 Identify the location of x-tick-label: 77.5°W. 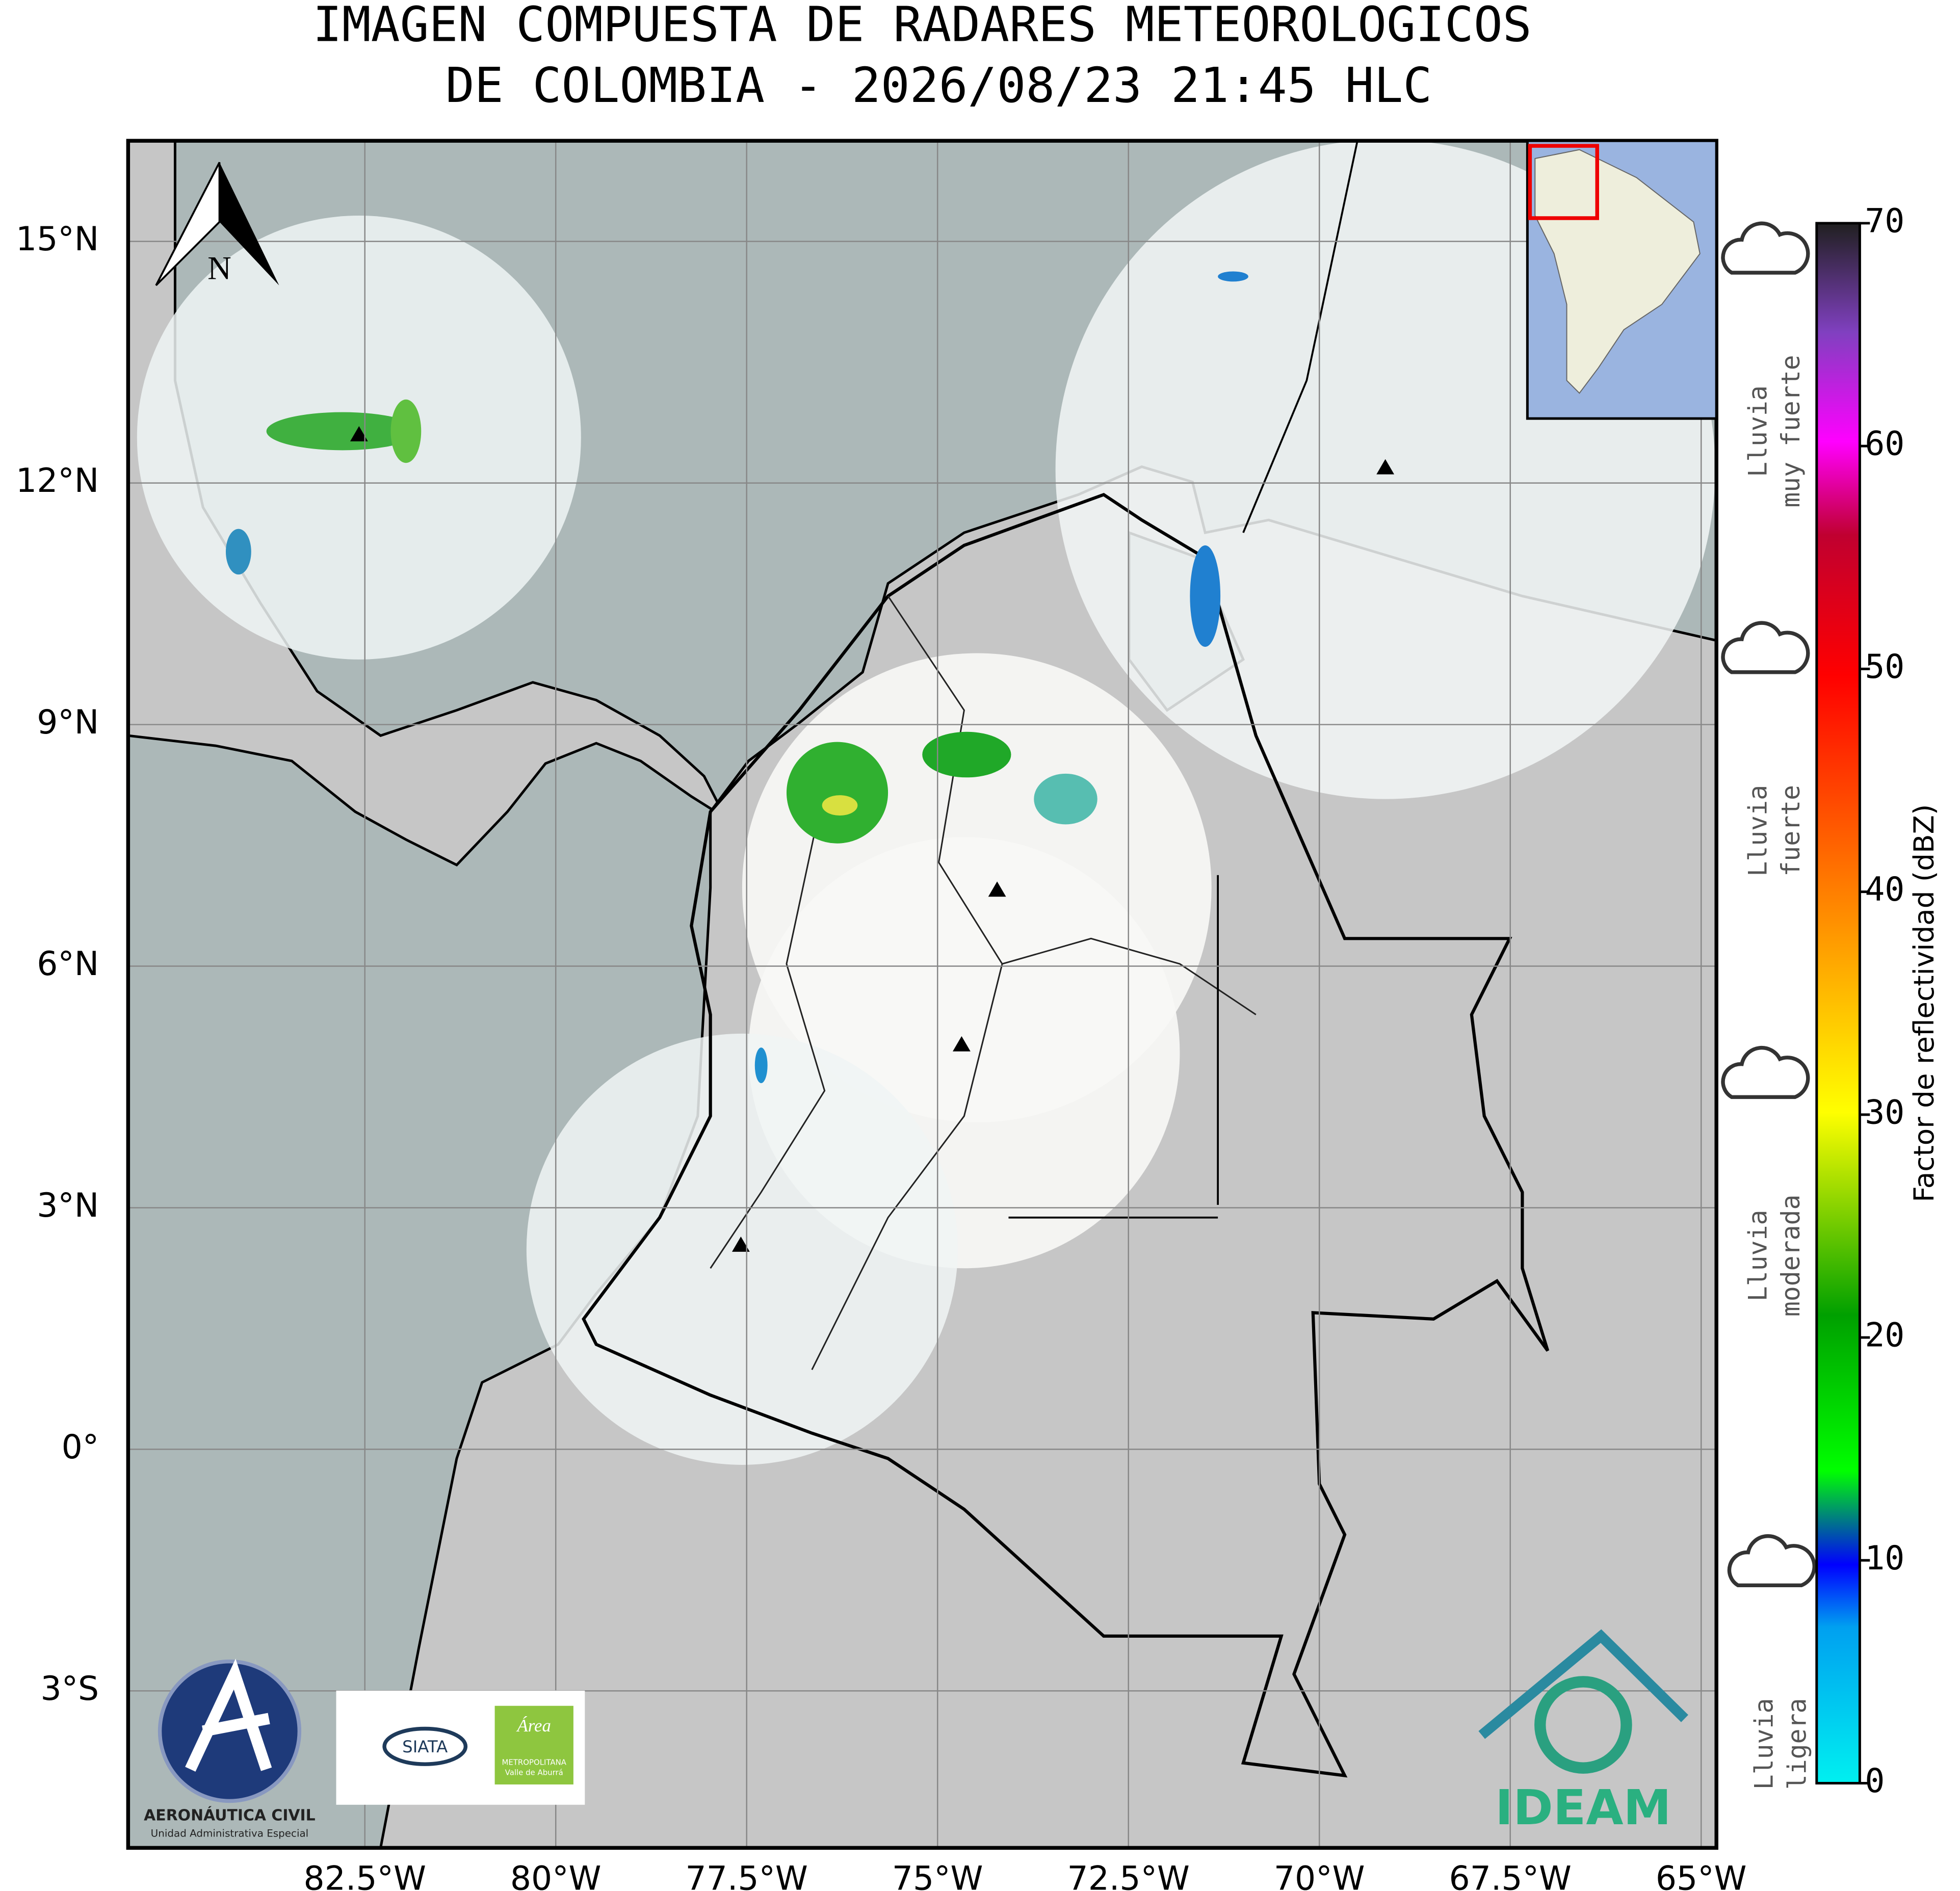
(747, 1875).